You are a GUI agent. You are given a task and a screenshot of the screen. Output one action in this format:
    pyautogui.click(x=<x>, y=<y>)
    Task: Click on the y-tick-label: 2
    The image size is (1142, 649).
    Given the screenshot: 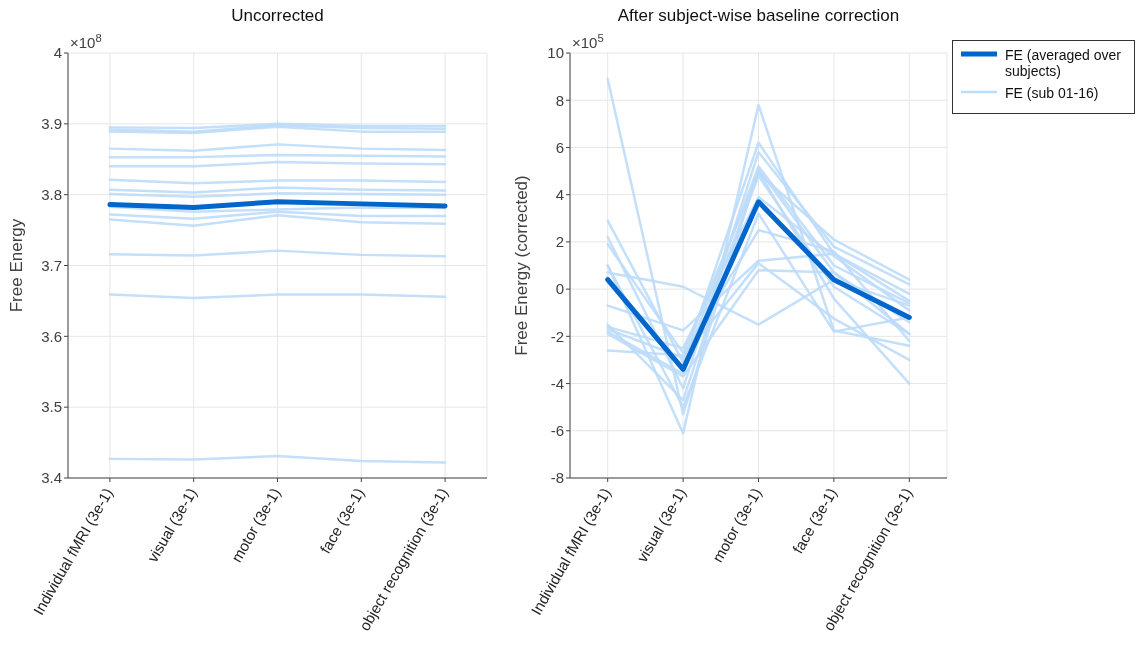 What is the action you would take?
    pyautogui.click(x=559, y=242)
    